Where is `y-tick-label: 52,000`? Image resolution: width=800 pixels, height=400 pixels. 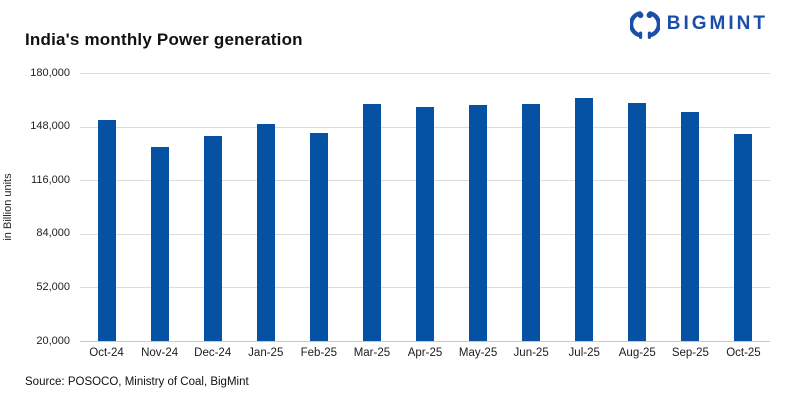
y-tick-label: 52,000 is located at coordinates (53, 286).